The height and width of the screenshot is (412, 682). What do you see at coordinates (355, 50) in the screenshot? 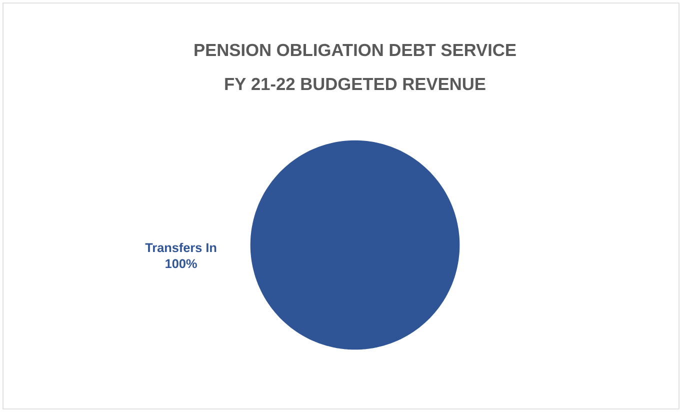
I see `chart-title: PENSION OBLIGATION DEBT SERVICE` at bounding box center [355, 50].